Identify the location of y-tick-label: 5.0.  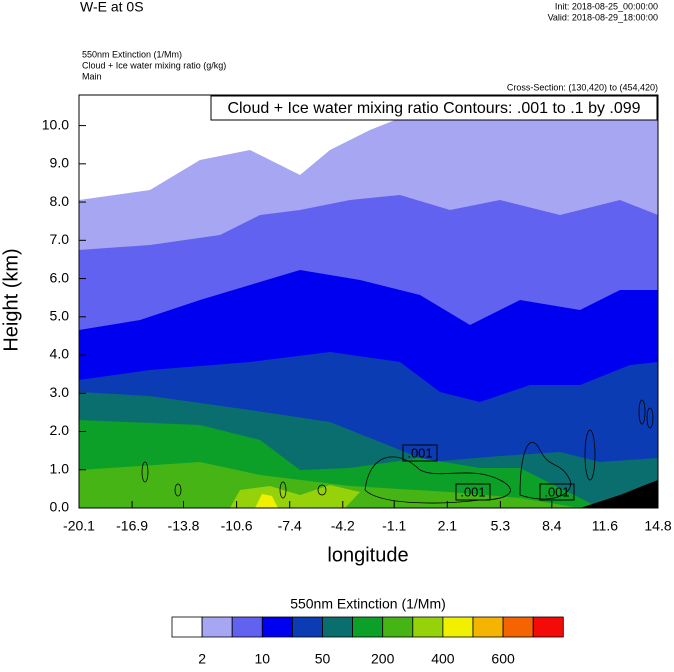
(60, 315).